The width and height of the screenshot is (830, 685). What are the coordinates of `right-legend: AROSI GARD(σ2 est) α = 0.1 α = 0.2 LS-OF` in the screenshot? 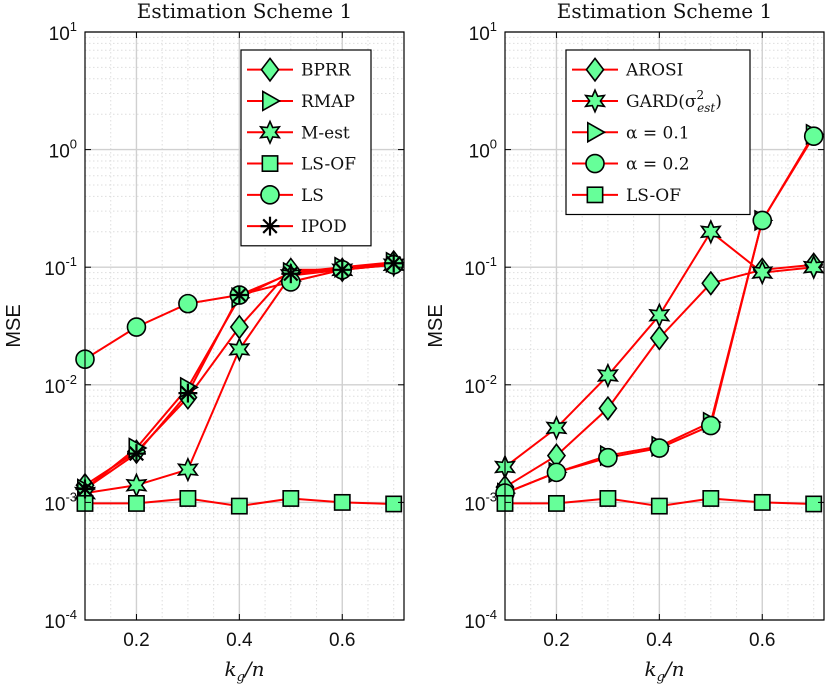 It's located at (658, 132).